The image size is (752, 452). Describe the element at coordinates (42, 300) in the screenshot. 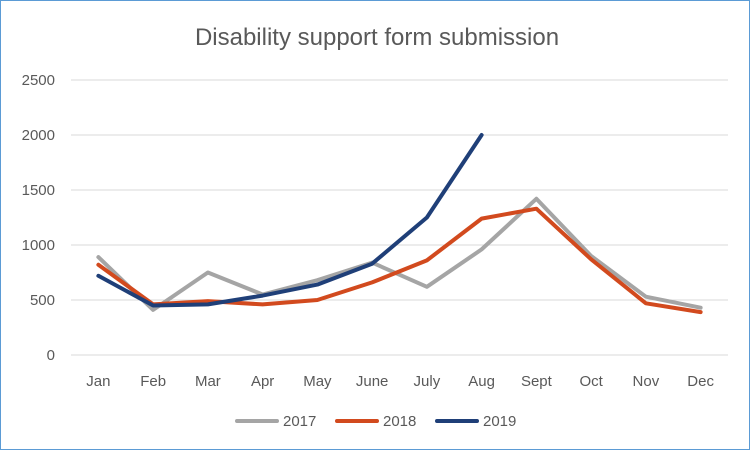

I see `y-tick-label: 500` at that location.